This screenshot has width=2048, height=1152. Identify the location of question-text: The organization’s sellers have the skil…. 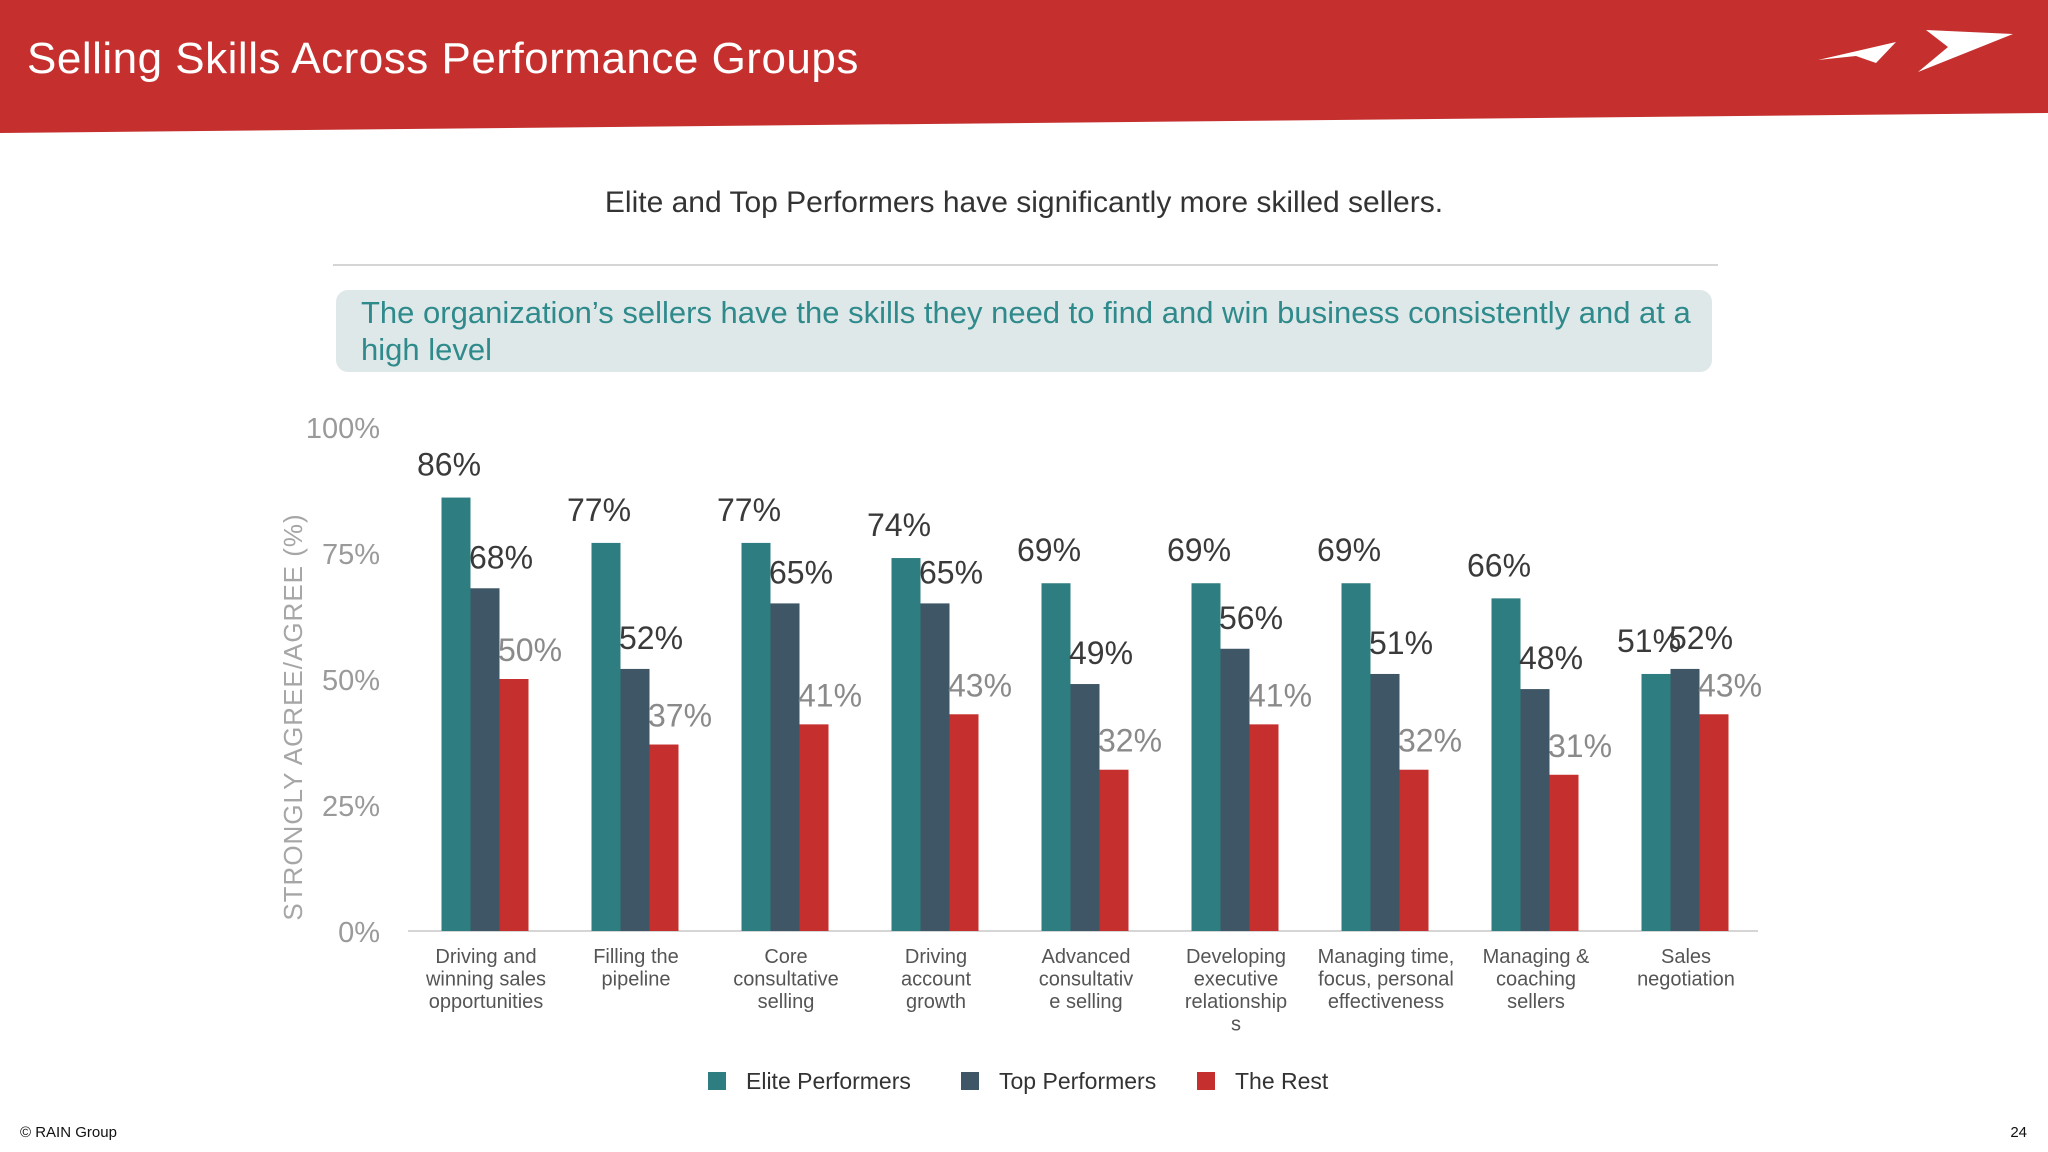
(1026, 331).